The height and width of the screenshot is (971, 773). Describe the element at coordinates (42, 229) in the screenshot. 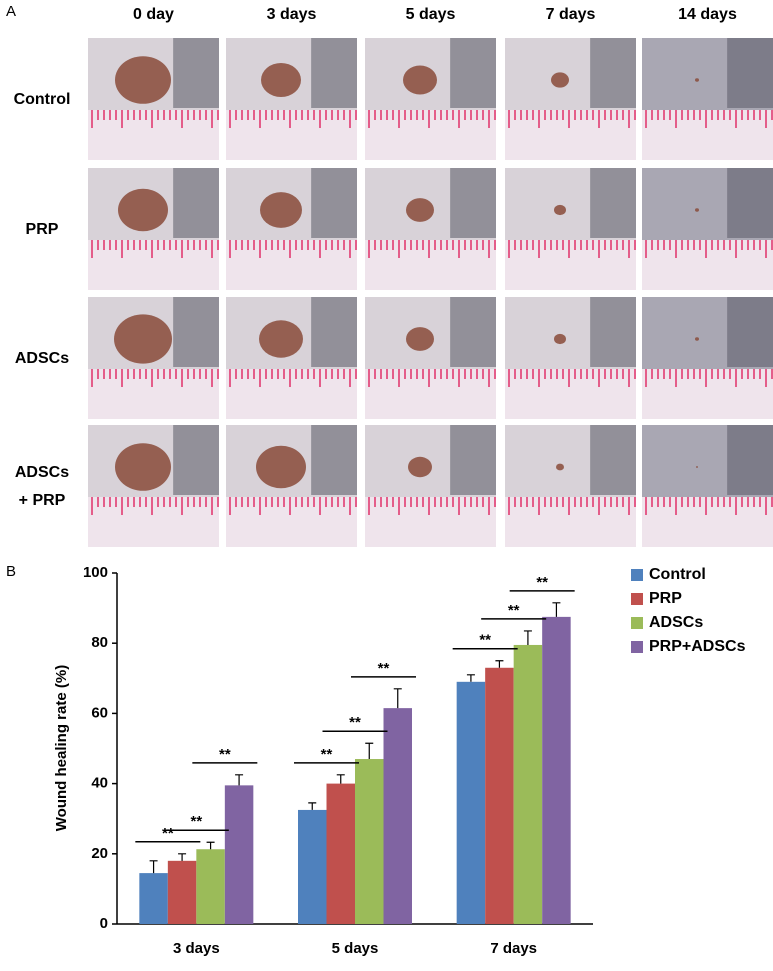

I see `row-label: PRP` at that location.